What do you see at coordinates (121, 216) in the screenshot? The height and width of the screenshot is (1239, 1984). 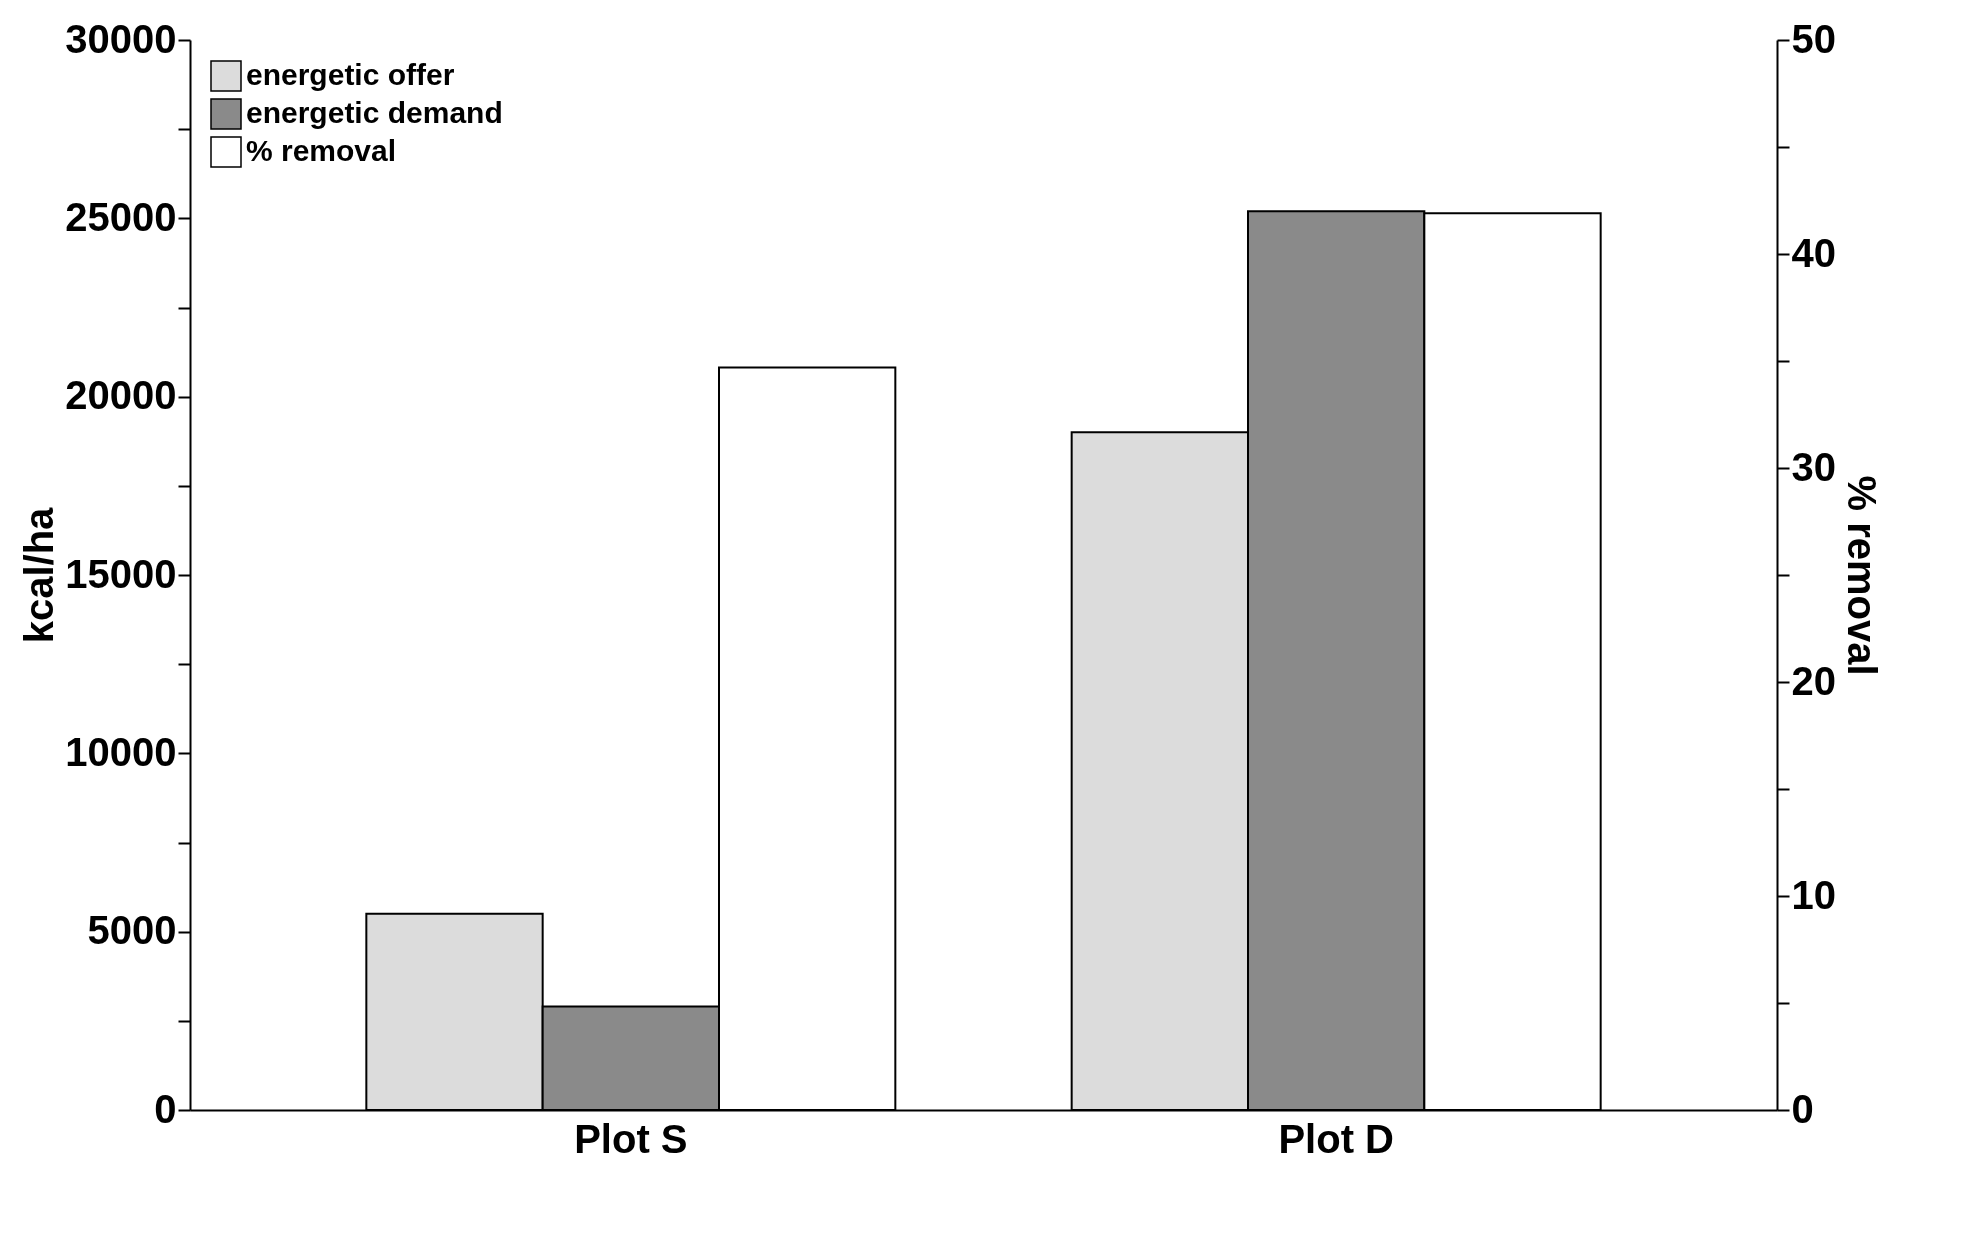 I see `y-tick-label: 25000` at bounding box center [121, 216].